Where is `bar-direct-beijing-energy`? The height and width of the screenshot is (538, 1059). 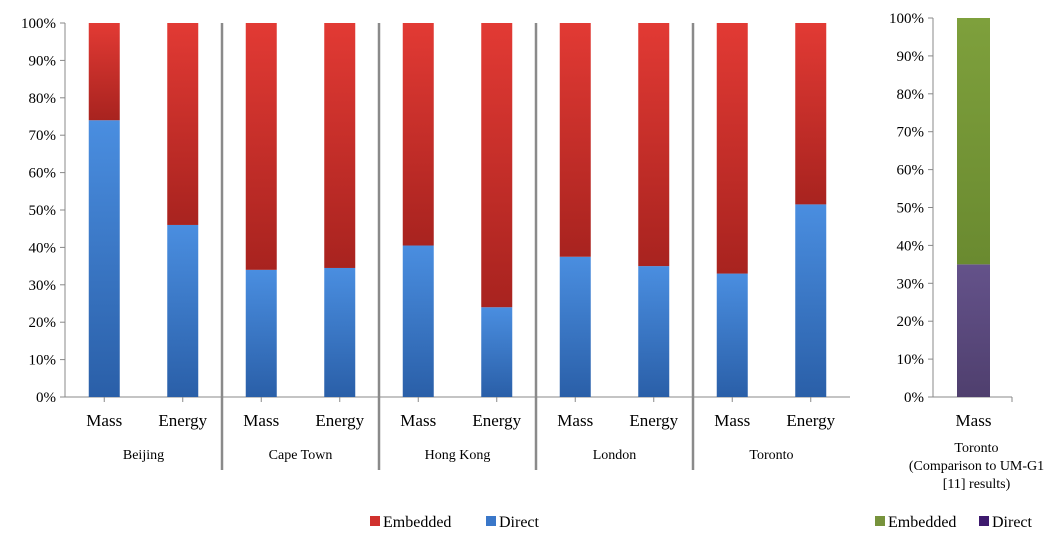
bar-direct-beijing-energy is located at coordinates (183, 310).